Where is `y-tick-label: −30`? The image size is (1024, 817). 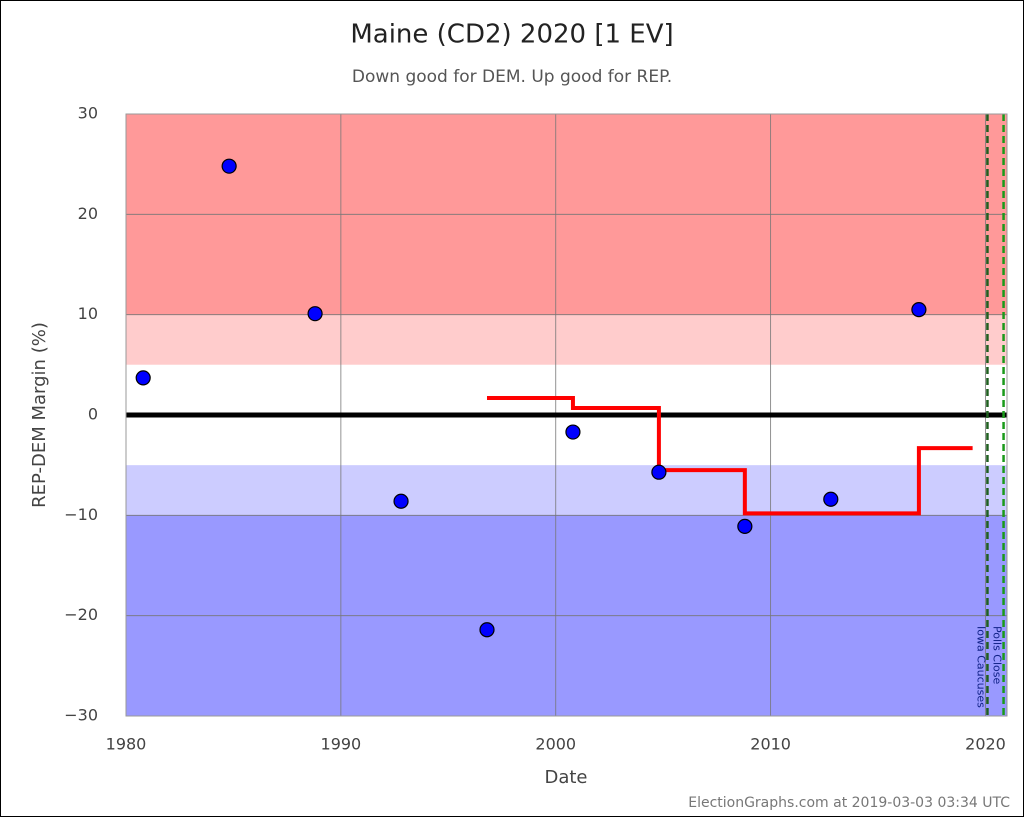
y-tick-label: −30 is located at coordinates (81, 715).